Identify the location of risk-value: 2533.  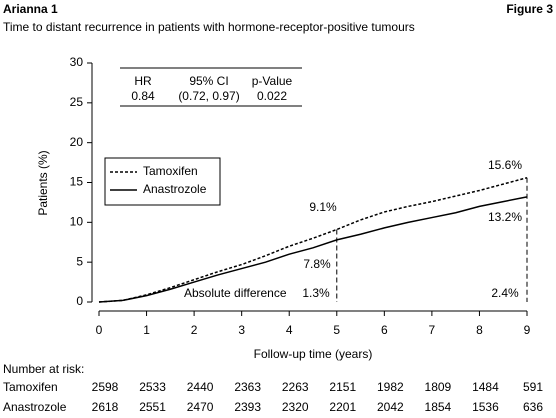
(152, 387).